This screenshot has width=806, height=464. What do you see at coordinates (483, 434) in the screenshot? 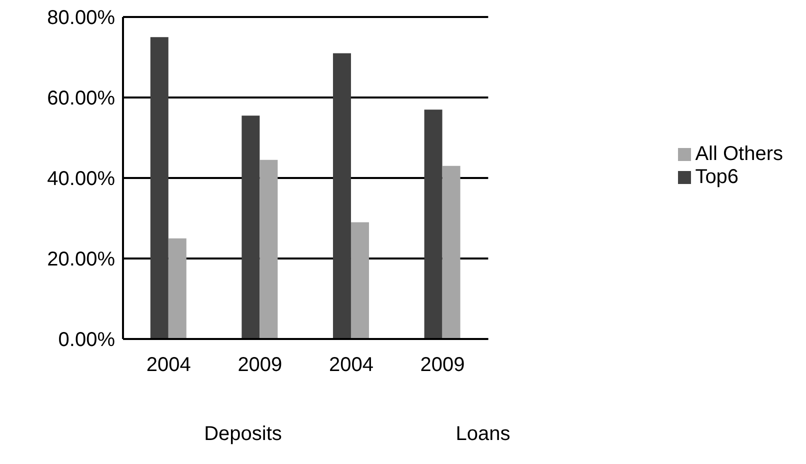
I see `text: Loans` at bounding box center [483, 434].